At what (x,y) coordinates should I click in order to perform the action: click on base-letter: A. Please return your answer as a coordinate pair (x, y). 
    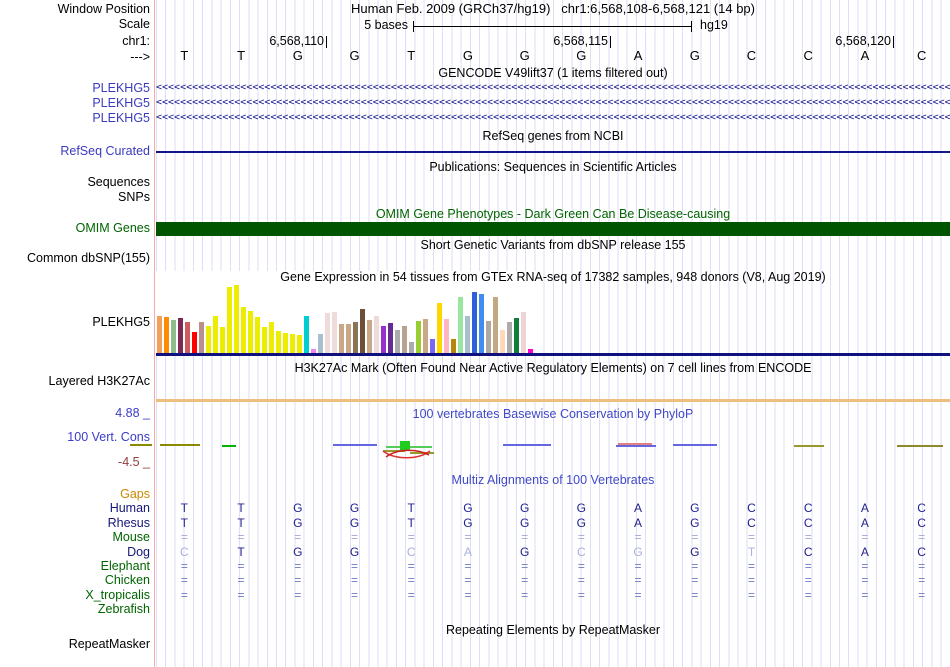
    Looking at the image, I should click on (865, 55).